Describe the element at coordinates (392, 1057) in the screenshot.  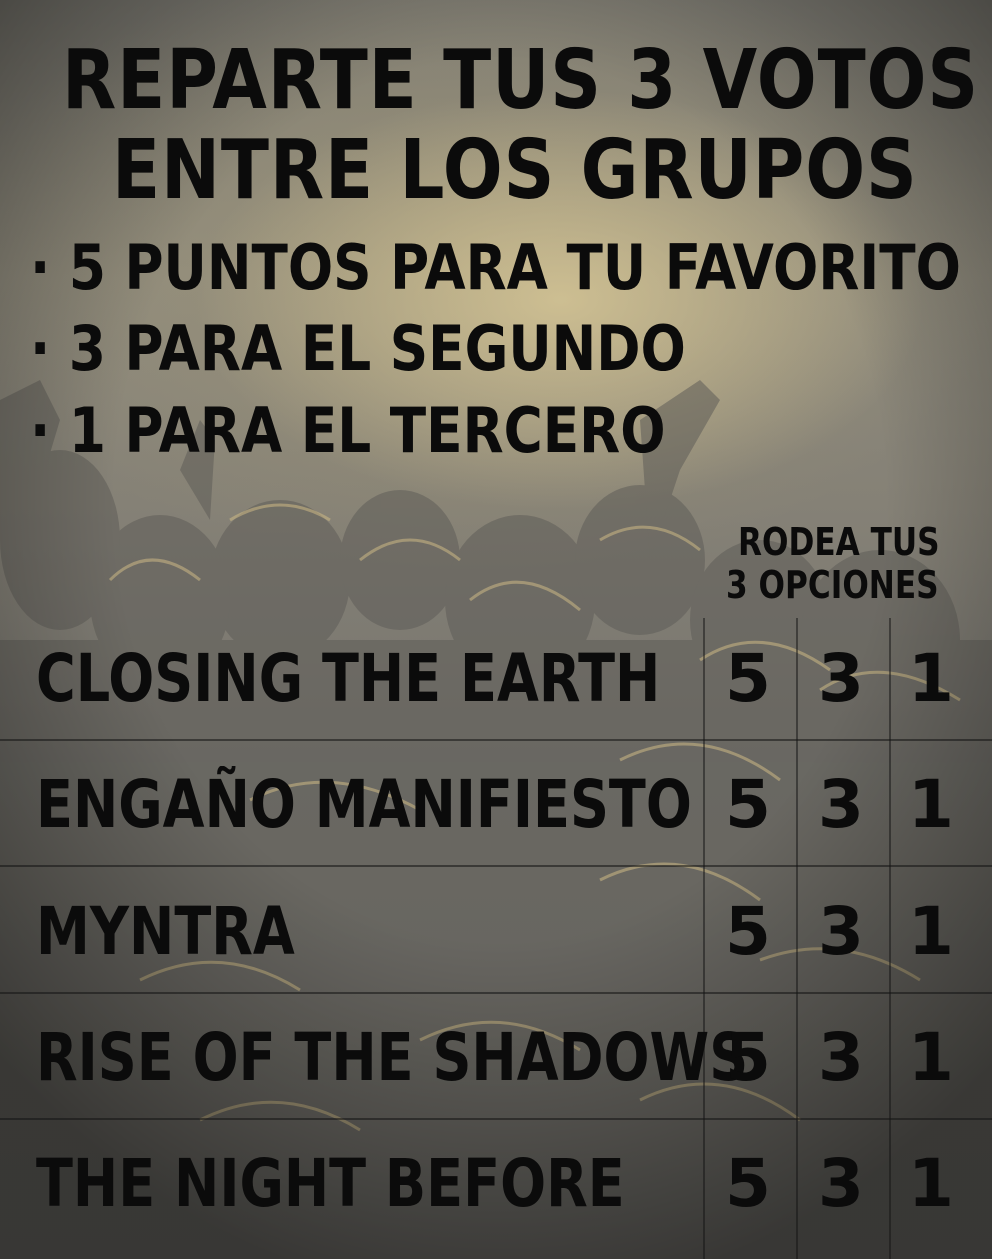
I see `band-name: RISE OF THE SHADOWS` at that location.